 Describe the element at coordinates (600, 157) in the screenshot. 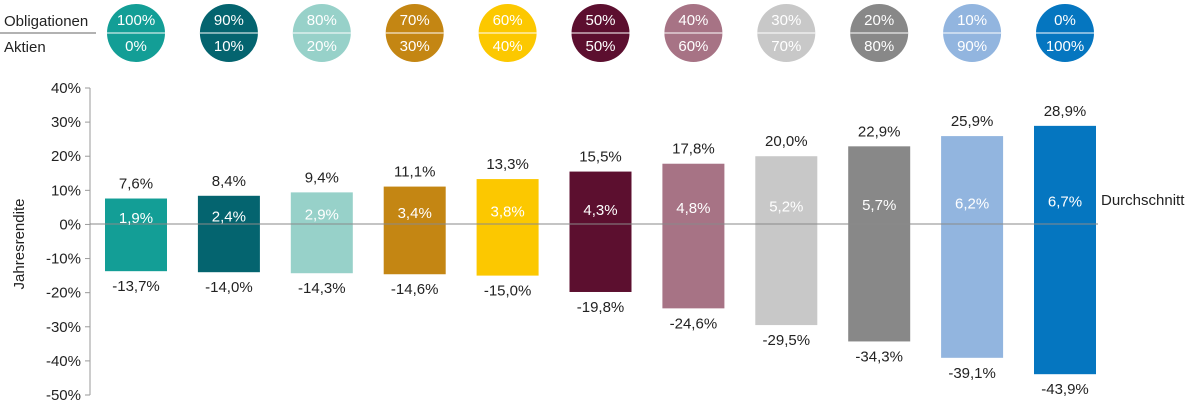

I see `max-value-label: 15,5%` at that location.